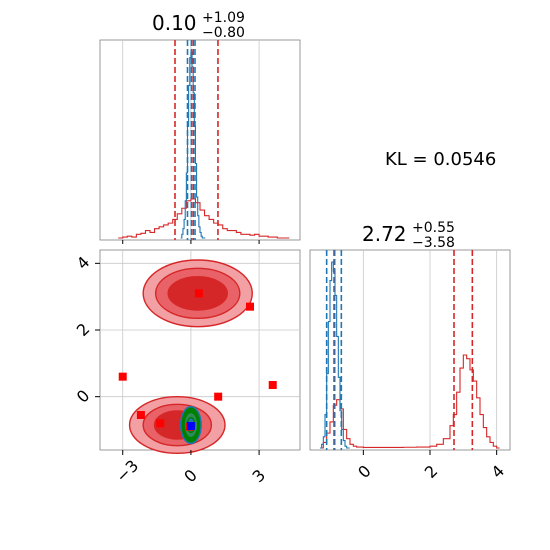 The image size is (550, 550). What do you see at coordinates (258, 476) in the screenshot?
I see `x-tick-label: 3` at bounding box center [258, 476].